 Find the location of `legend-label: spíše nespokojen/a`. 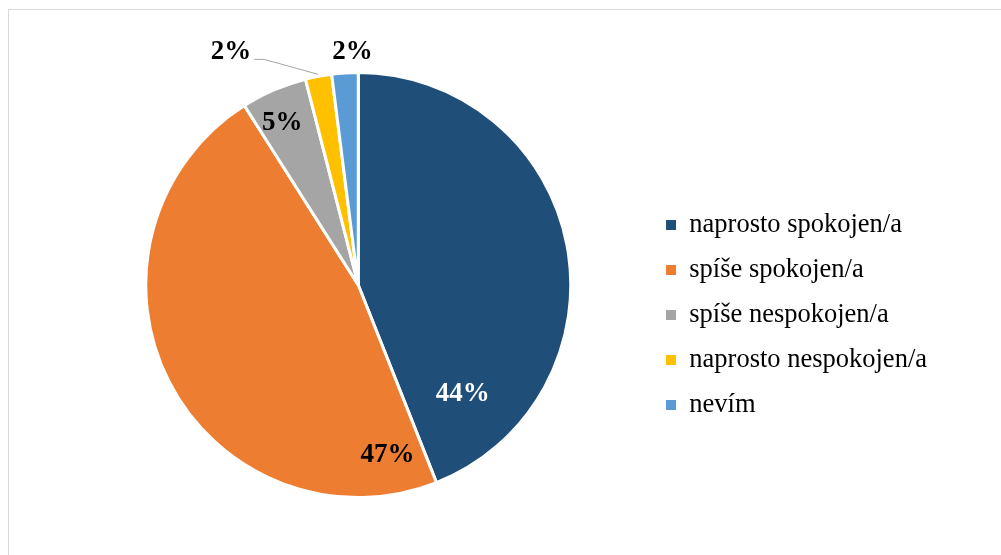

legend-label: spíše nespokojen/a is located at coordinates (789, 312).